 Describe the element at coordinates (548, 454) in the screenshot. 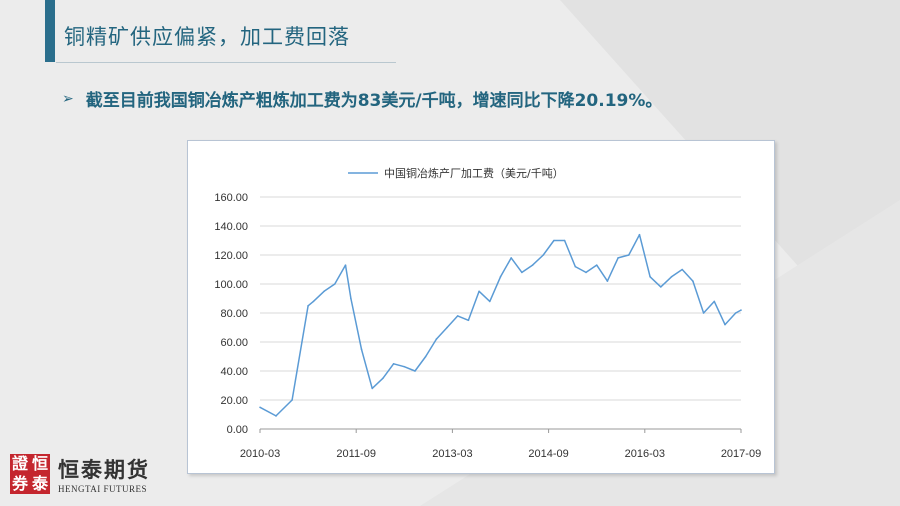

I see `x-tick-label: 2014-09` at that location.